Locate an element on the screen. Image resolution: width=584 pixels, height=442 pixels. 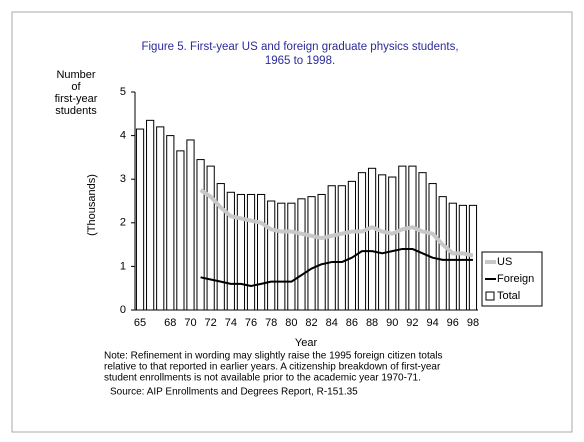
x-tick-label: 72 is located at coordinates (211, 323).